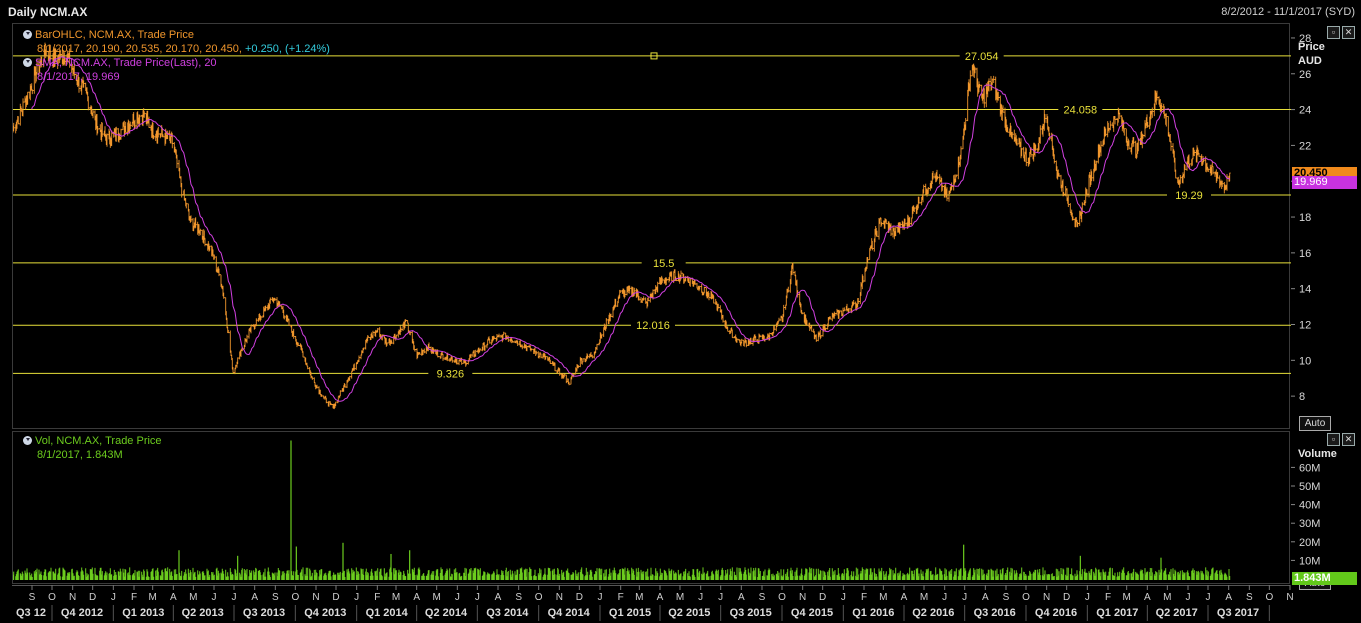  What do you see at coordinates (446, 613) in the screenshot?
I see `quarter-label: Q2 2014` at bounding box center [446, 613].